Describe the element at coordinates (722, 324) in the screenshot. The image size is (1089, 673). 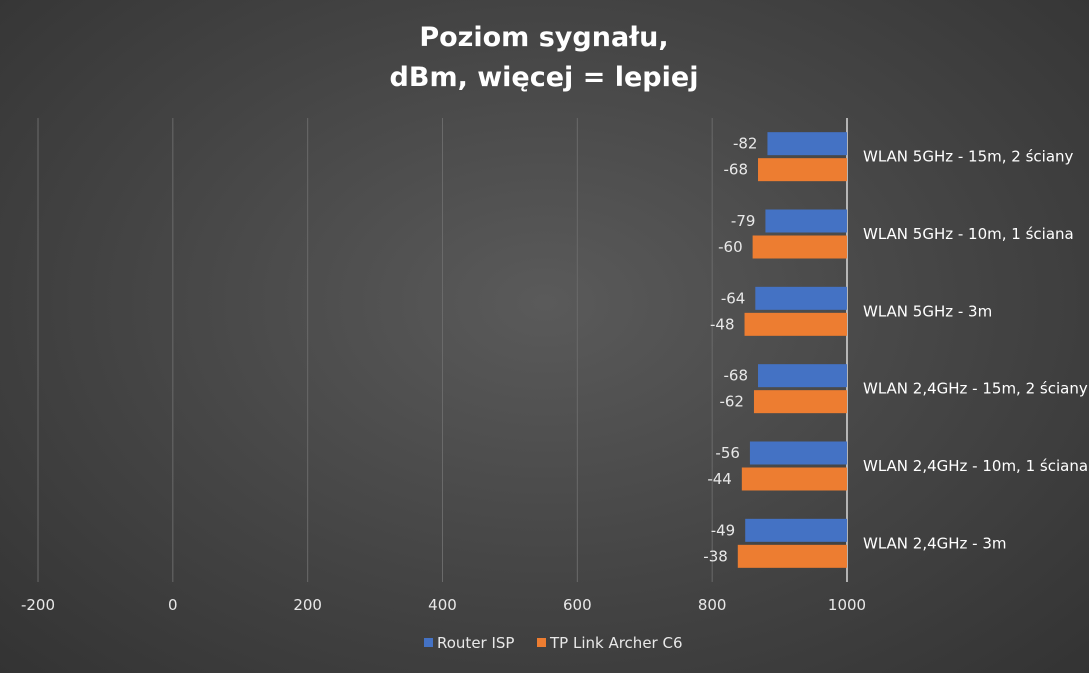
I see `data-label: -48` at that location.